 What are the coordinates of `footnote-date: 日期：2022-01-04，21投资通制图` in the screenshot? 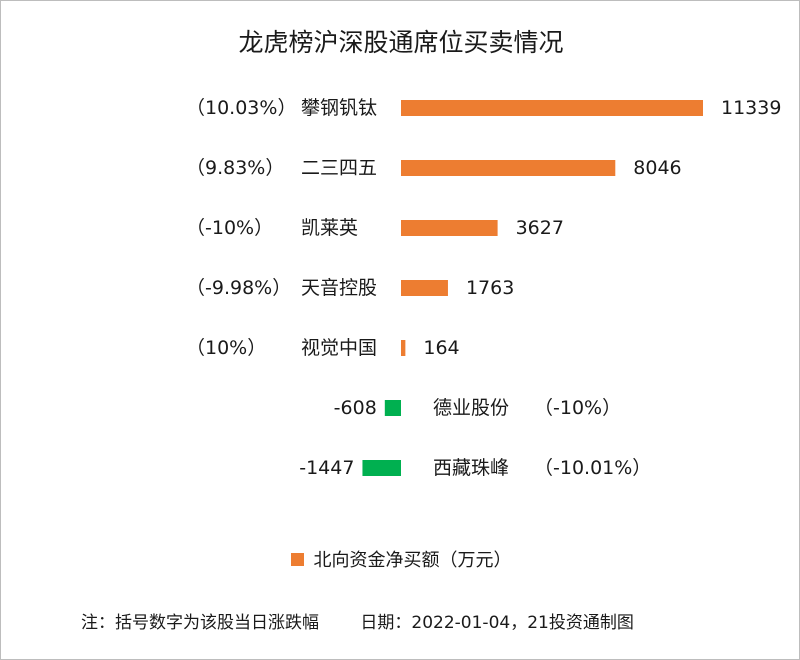 It's located at (497, 623).